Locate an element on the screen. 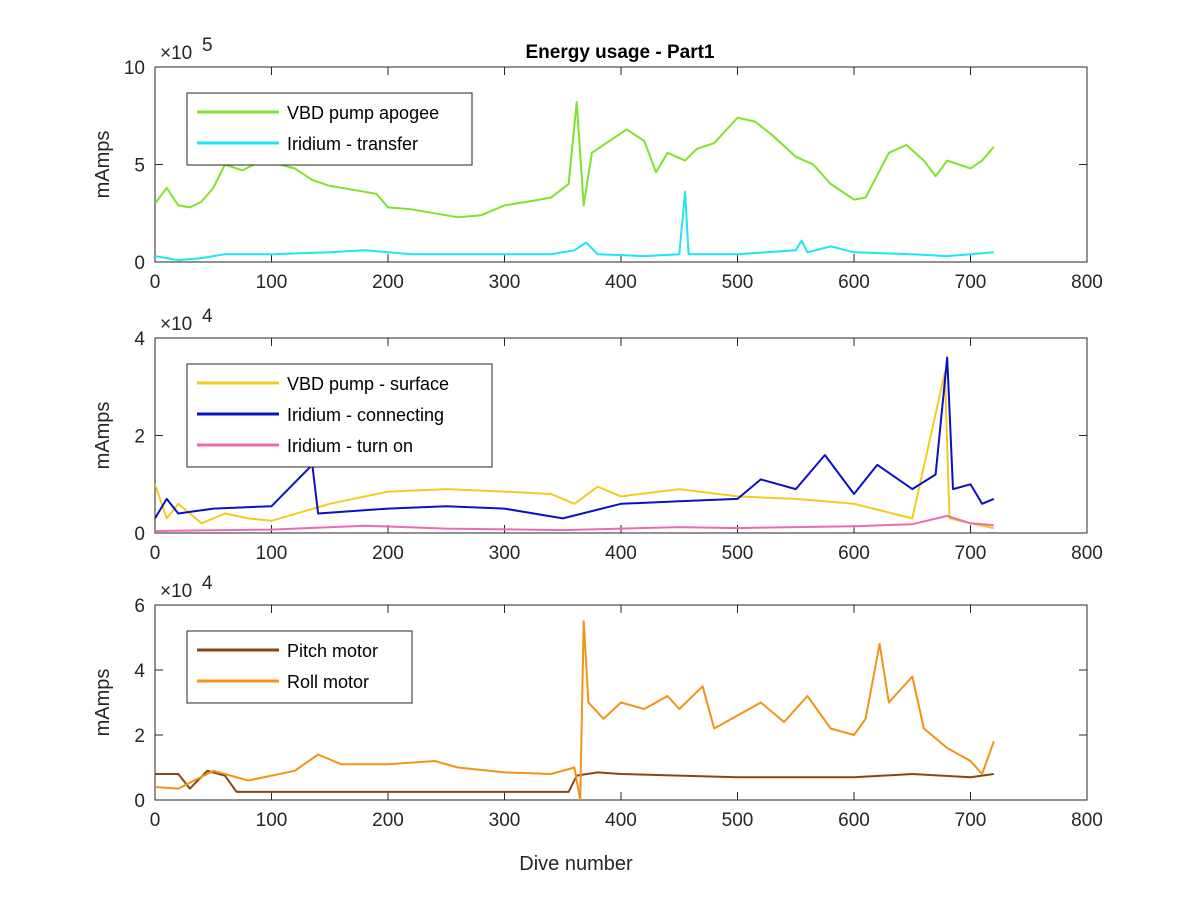 This screenshot has width=1200, height=900. legend-label: Iridium - transfer is located at coordinates (352, 144).